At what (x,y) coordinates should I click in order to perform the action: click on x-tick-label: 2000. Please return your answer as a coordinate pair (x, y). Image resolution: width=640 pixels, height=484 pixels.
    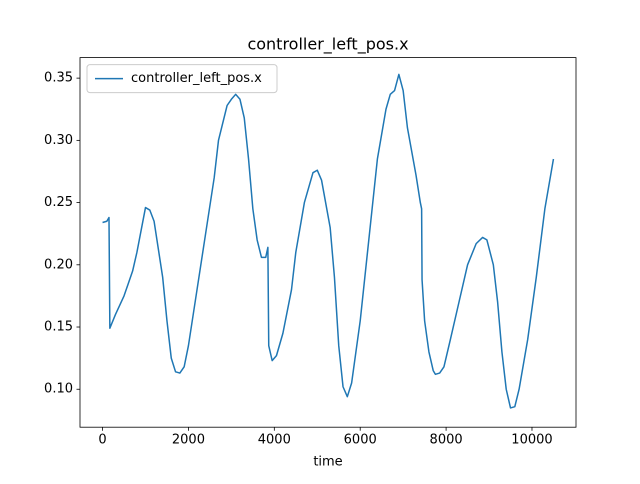
    Looking at the image, I should click on (188, 440).